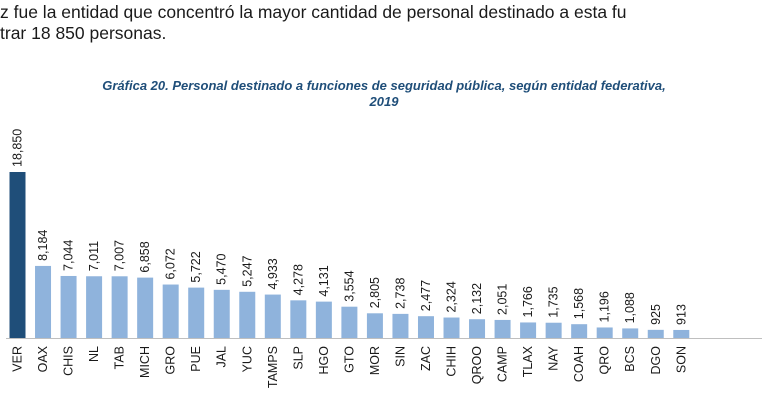  I want to click on category-label: TAMPS, so click(273, 367).